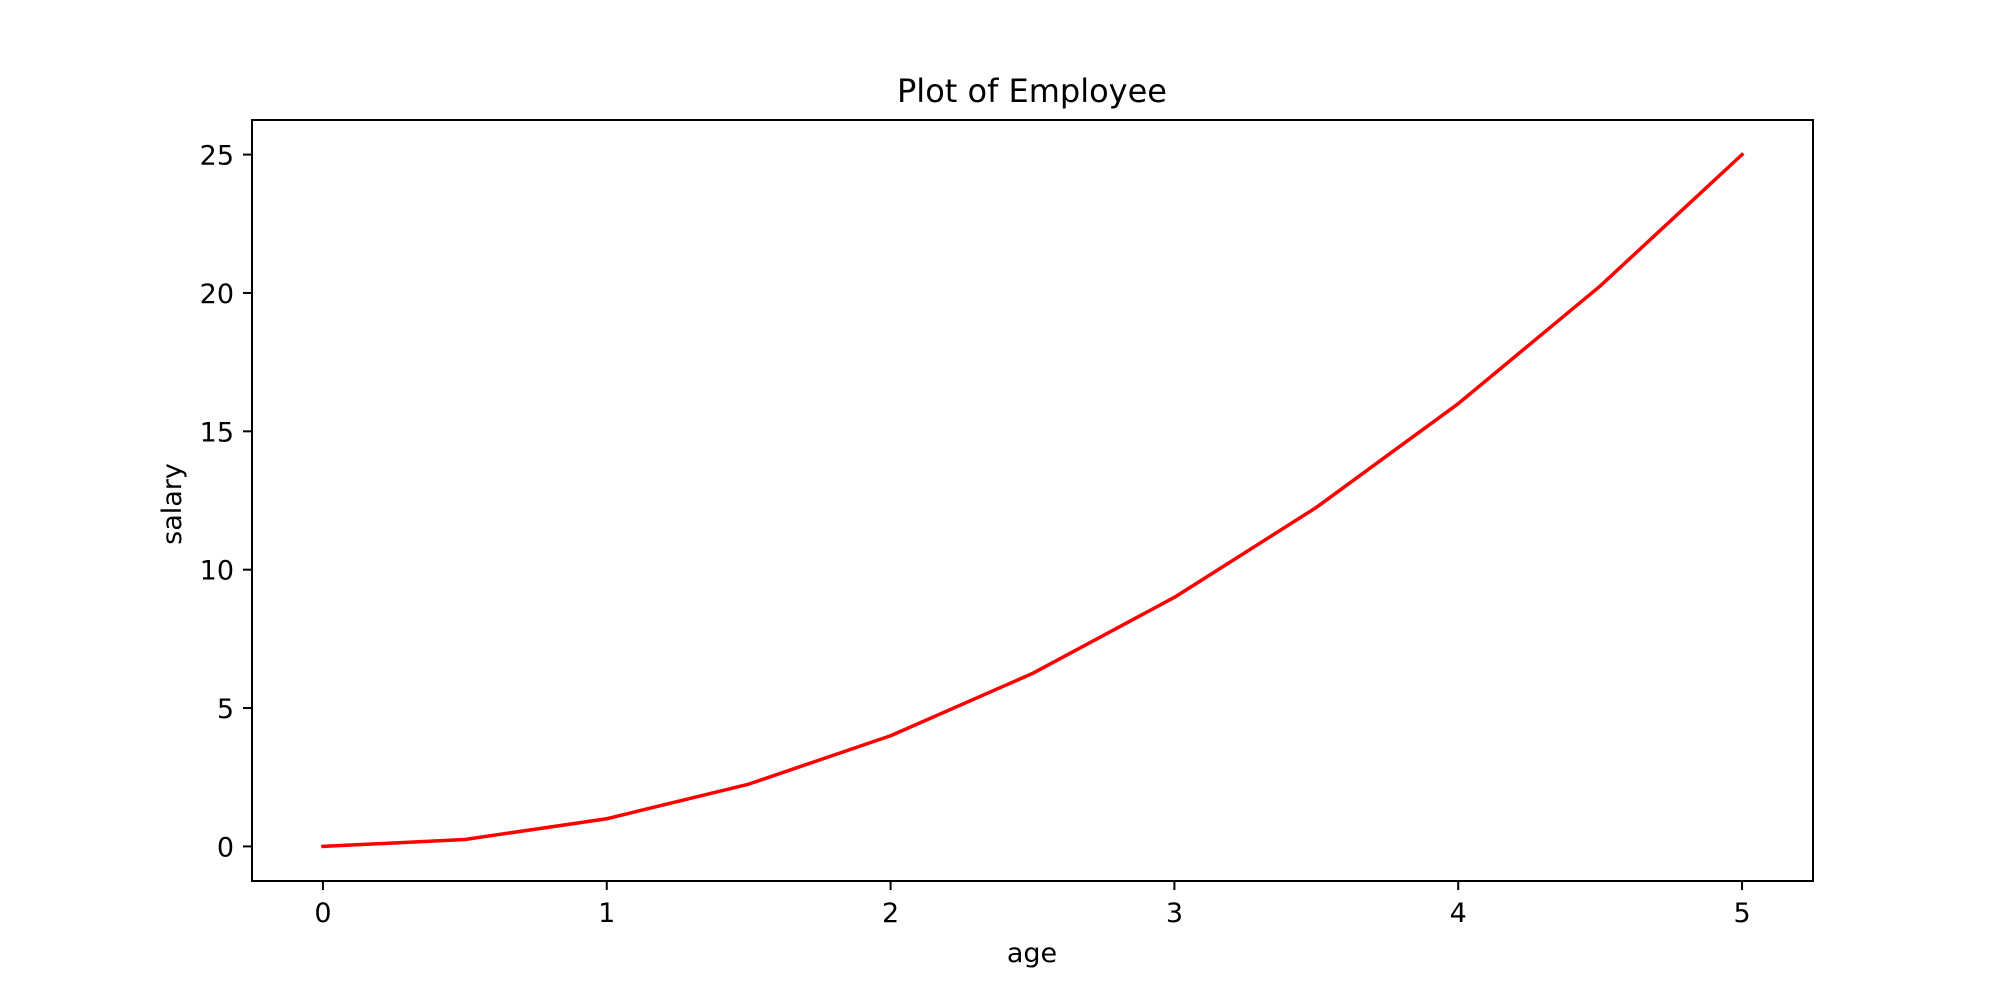  I want to click on y-tick-label: 5, so click(225, 709).